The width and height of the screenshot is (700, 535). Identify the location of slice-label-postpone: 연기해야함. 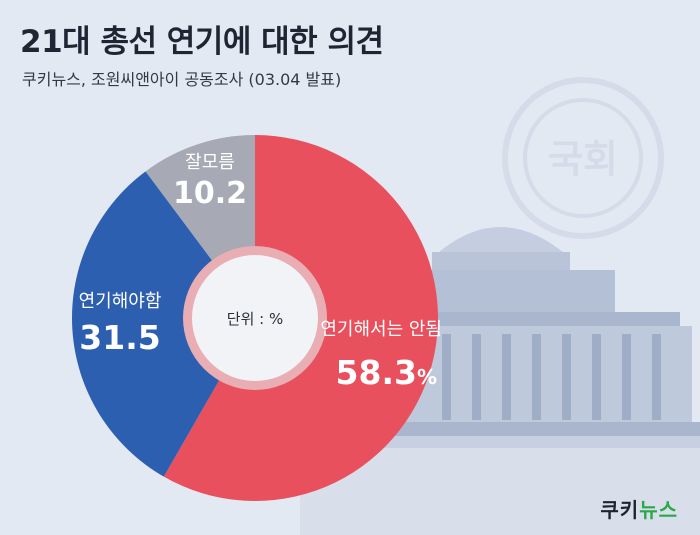
(120, 301).